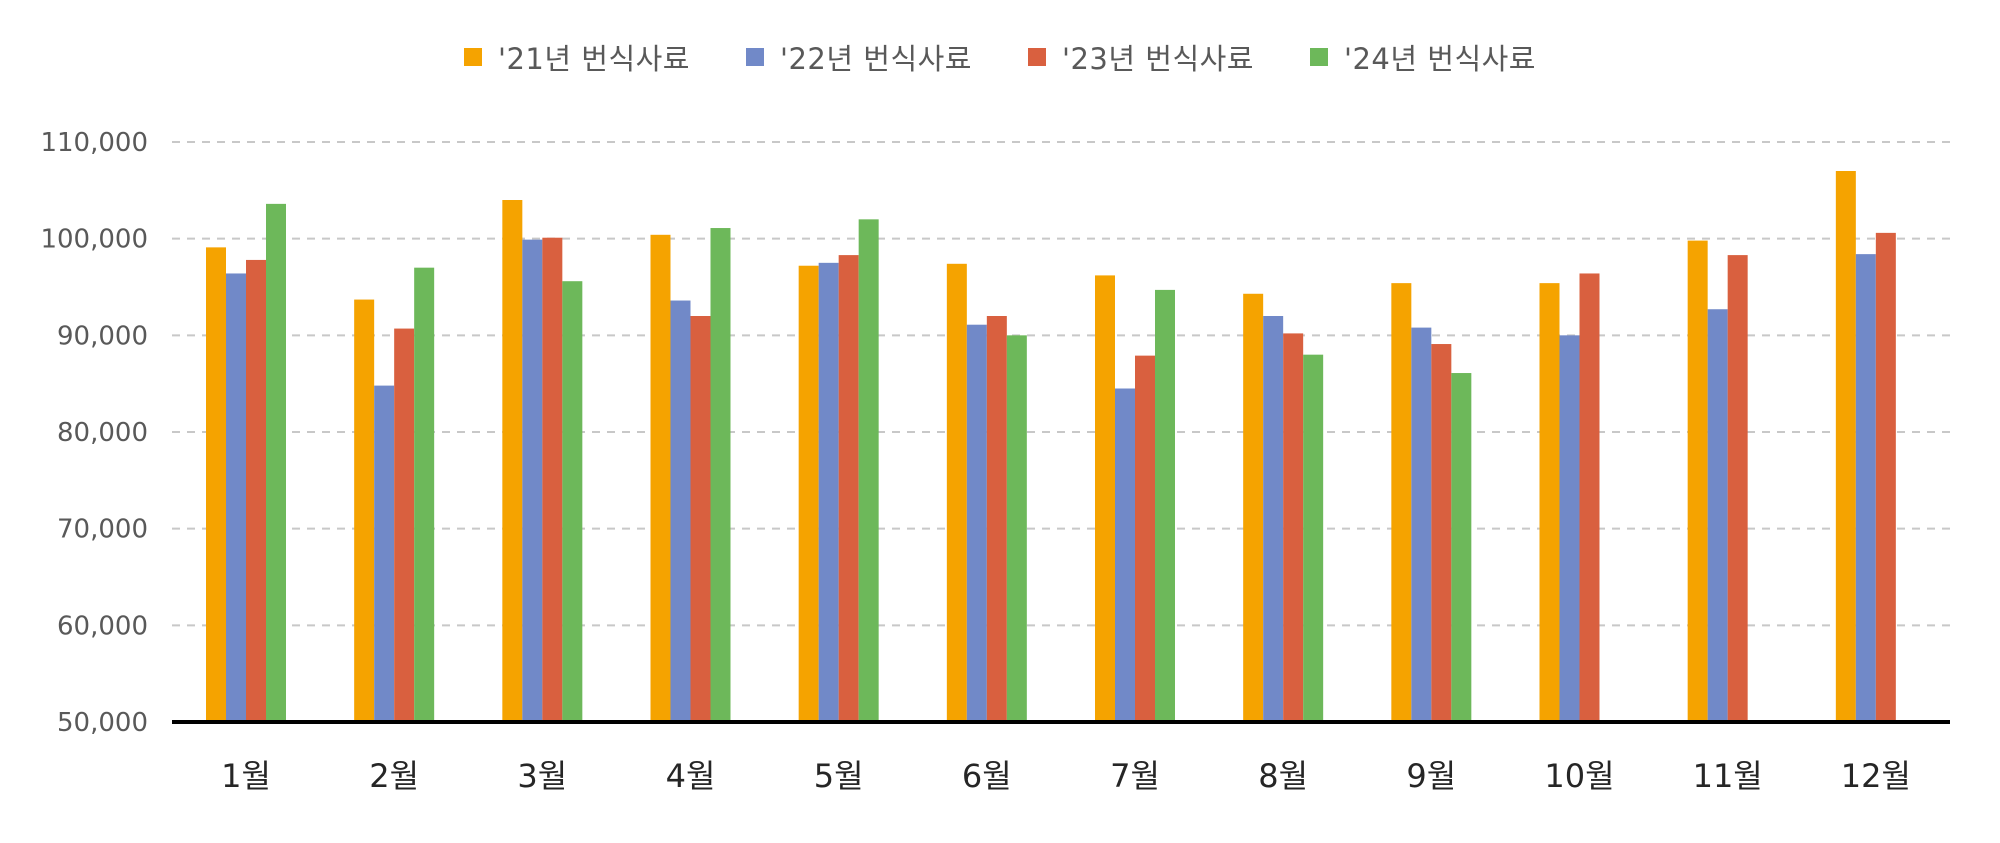 This screenshot has height=843, width=2000. I want to click on x-tick-label: 11월, so click(1728, 776).